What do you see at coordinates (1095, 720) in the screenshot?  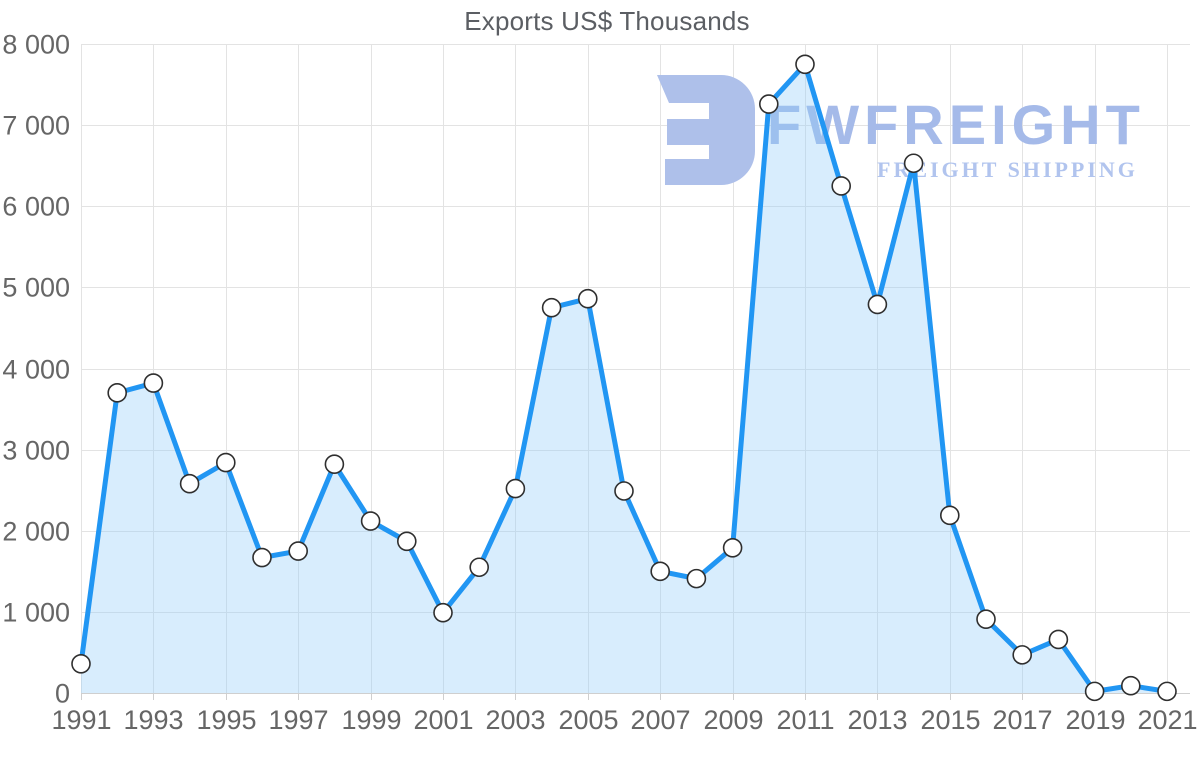 I see `x-axis-tick-label: 2019` at bounding box center [1095, 720].